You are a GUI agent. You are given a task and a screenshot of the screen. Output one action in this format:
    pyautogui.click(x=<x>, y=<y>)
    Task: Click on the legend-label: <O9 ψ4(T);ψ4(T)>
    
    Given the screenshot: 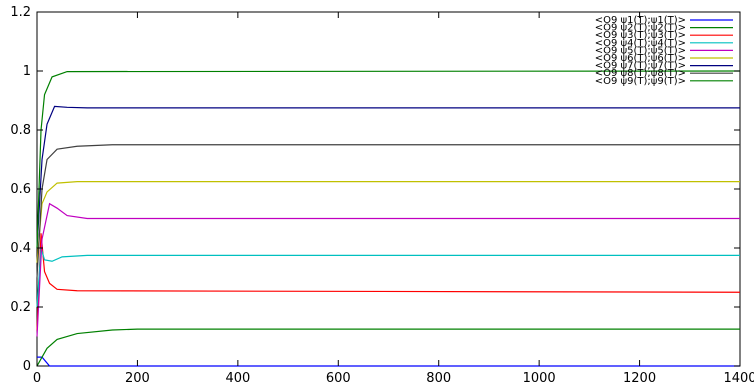 What is the action you would take?
    pyautogui.click(x=640, y=43)
    